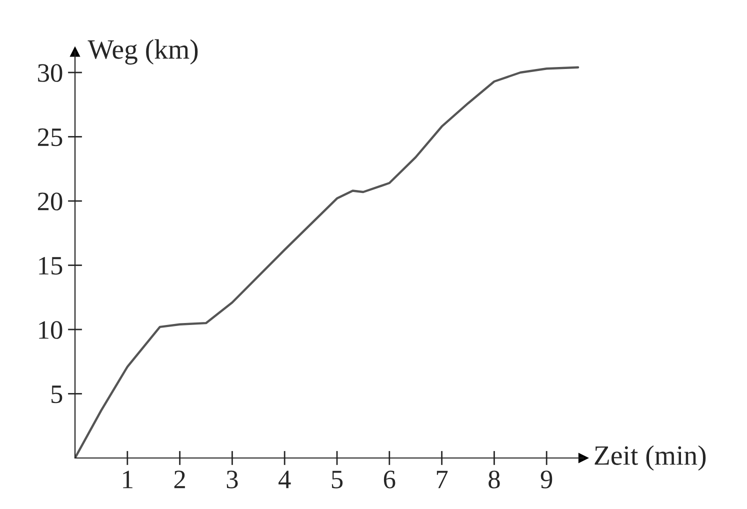 Image resolution: width=747 pixels, height=509 pixels. What do you see at coordinates (50, 73) in the screenshot?
I see `y-tick-label: 30` at bounding box center [50, 73].